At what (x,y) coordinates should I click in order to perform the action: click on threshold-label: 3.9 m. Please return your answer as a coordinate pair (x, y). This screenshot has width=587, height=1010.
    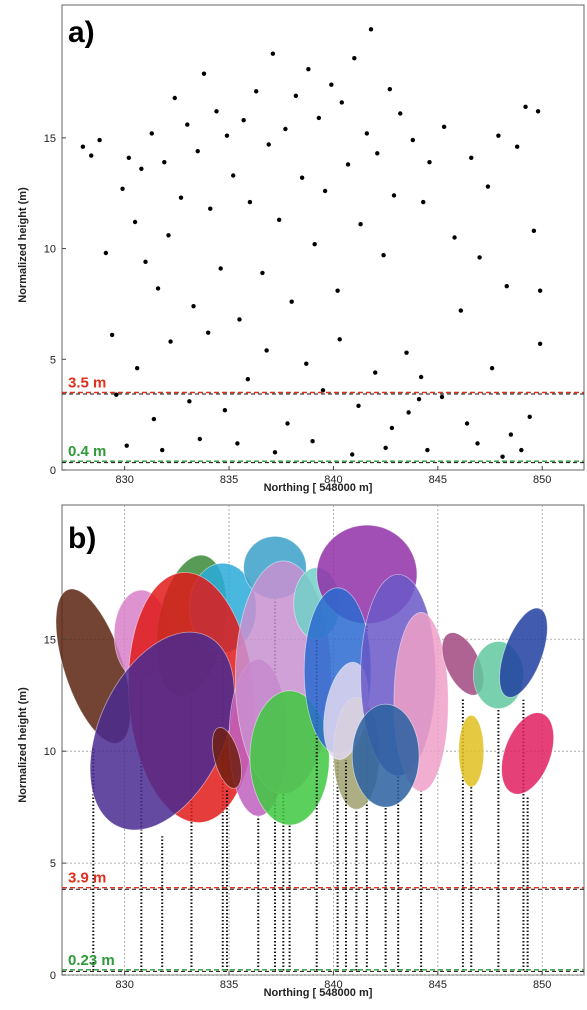
    Looking at the image, I should click on (87, 878).